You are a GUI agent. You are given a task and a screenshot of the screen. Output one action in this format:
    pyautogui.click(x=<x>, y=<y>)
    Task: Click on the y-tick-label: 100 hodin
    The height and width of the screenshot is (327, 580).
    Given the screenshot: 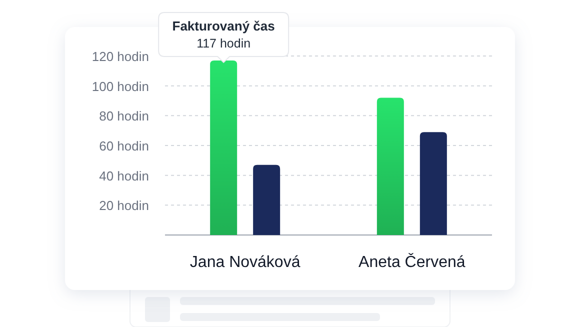 What is the action you would take?
    pyautogui.click(x=120, y=86)
    